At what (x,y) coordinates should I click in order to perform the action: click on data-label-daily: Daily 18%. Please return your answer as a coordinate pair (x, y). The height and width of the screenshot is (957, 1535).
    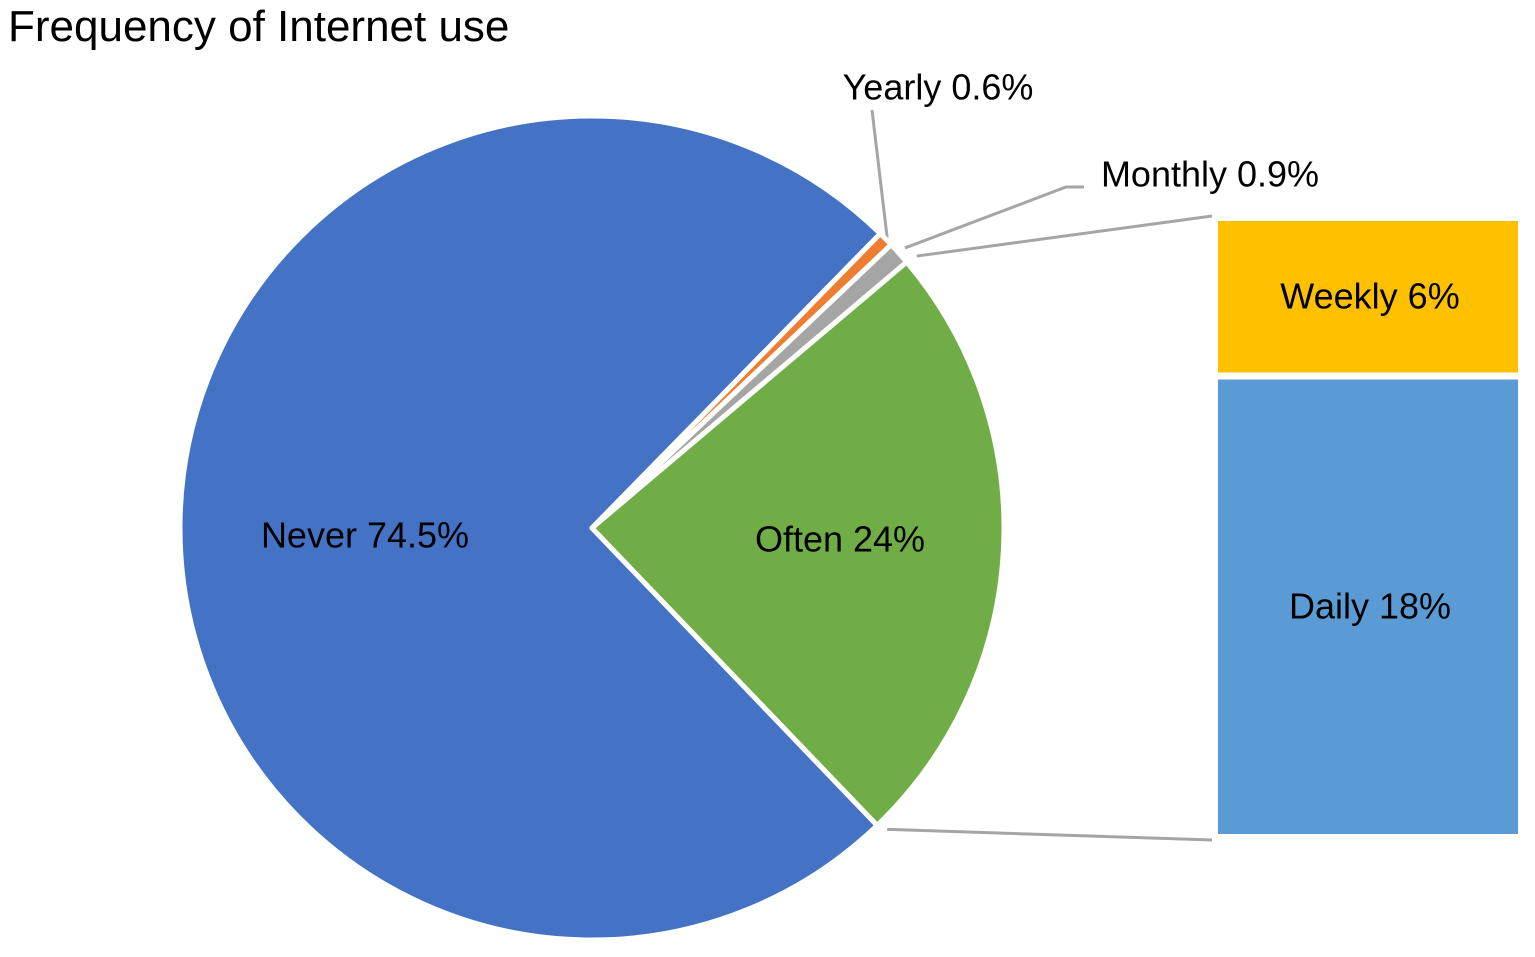
    Looking at the image, I should click on (1370, 605).